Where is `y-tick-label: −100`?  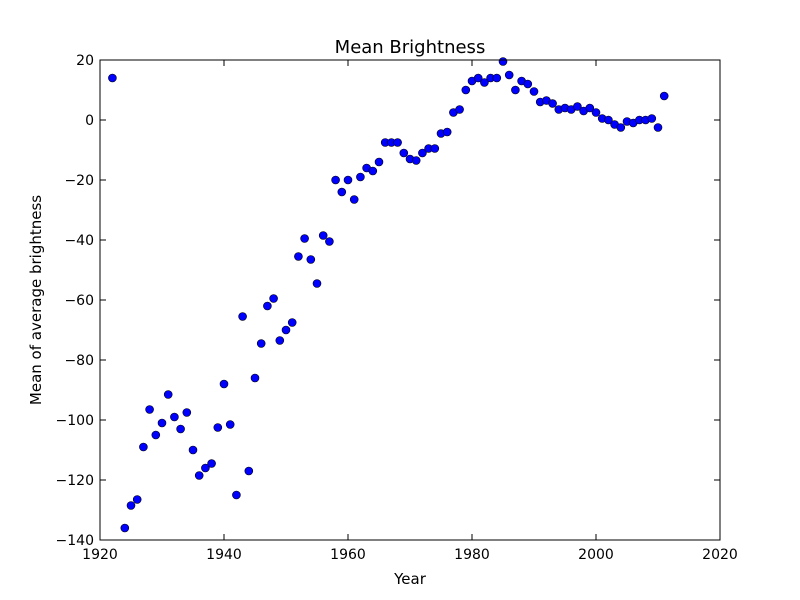 y-tick-label: −100 is located at coordinates (75, 421).